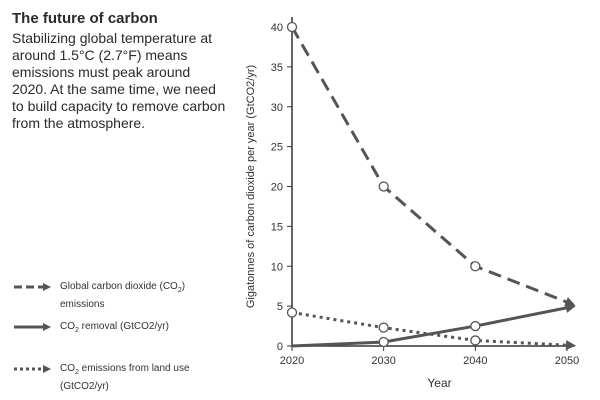 Image resolution: width=600 pixels, height=400 pixels. What do you see at coordinates (32, 327) in the screenshot?
I see `legend-solid-arrow-icon` at bounding box center [32, 327].